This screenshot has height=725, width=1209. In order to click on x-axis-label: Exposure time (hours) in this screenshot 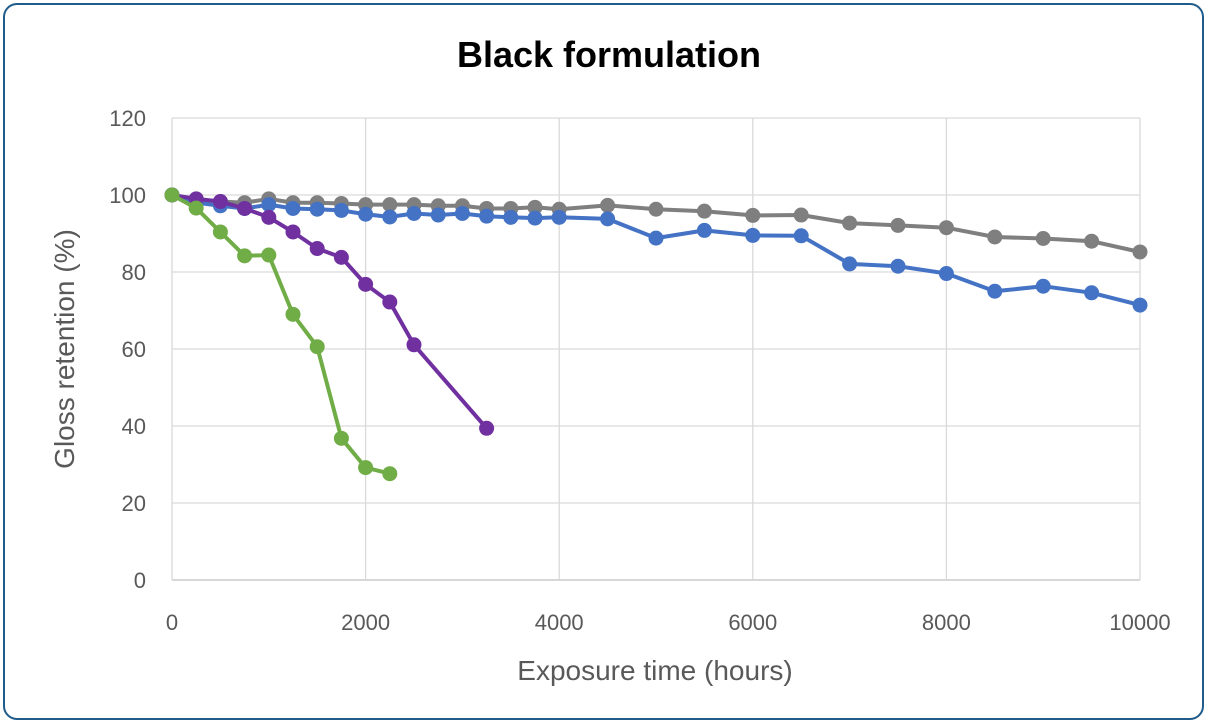, I will do `click(654, 670)`.